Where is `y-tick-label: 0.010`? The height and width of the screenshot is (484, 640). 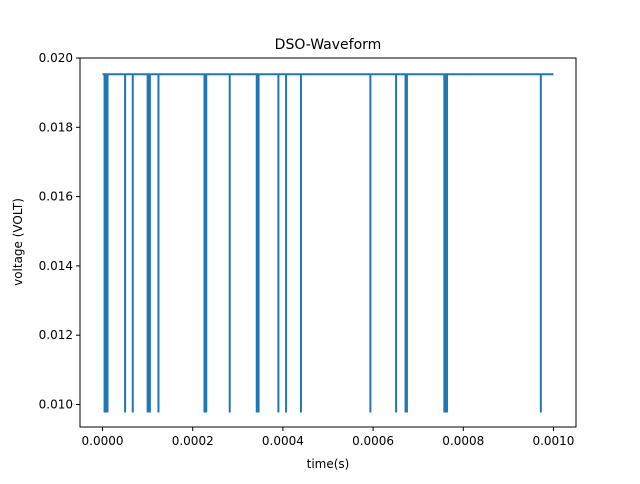
y-tick-label: 0.010 is located at coordinates (56, 404).